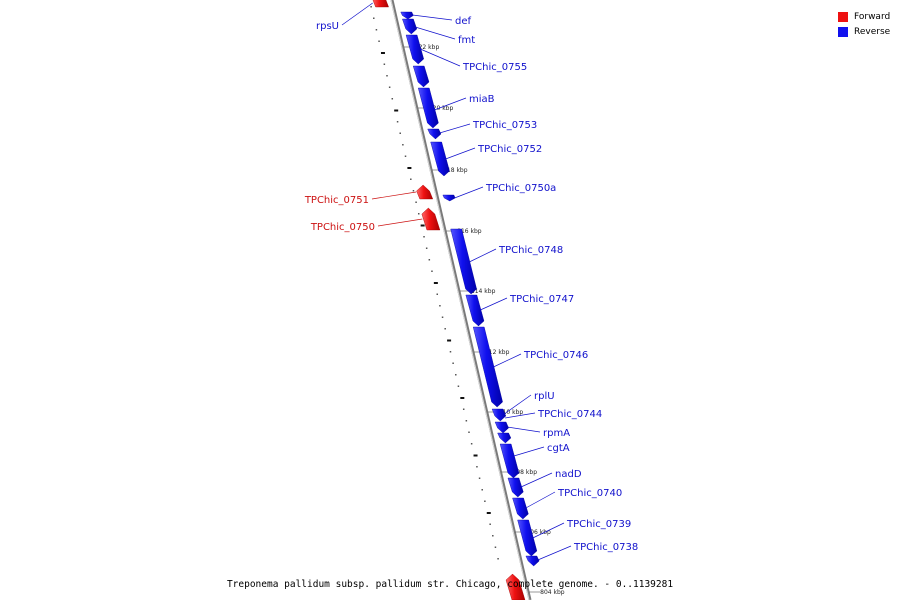 This screenshot has height=600, width=900. Describe the element at coordinates (605, 547) in the screenshot. I see `reverse-gene-label: TPChic_0738` at that location.